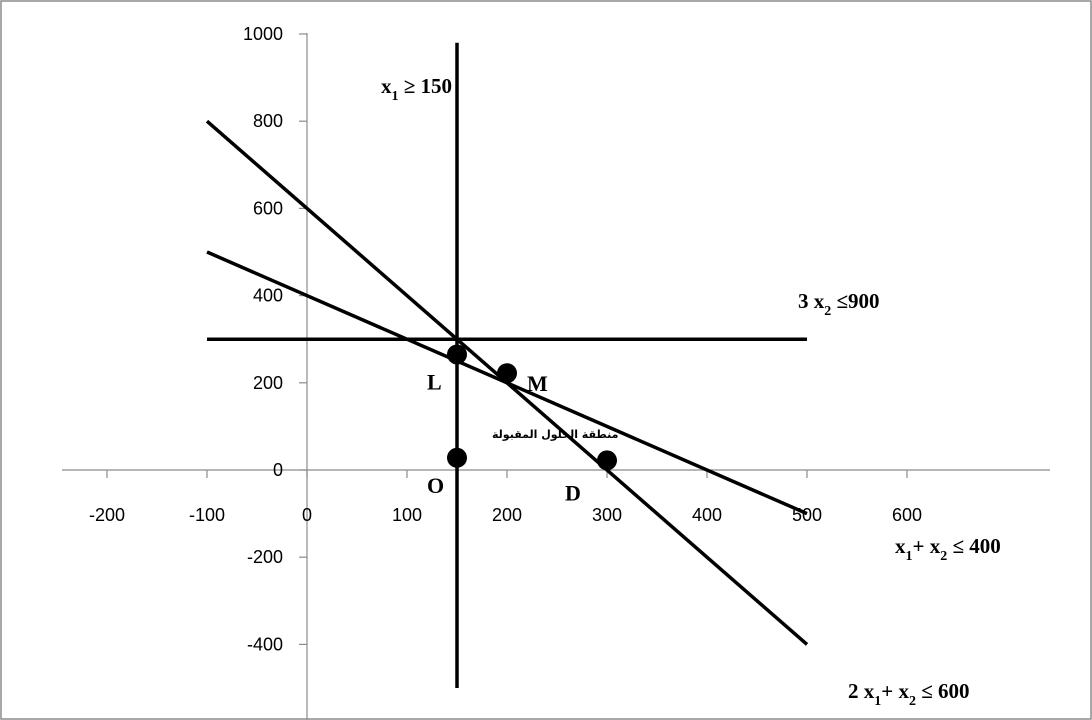  I want to click on y-tick-label: 200, so click(268, 383).